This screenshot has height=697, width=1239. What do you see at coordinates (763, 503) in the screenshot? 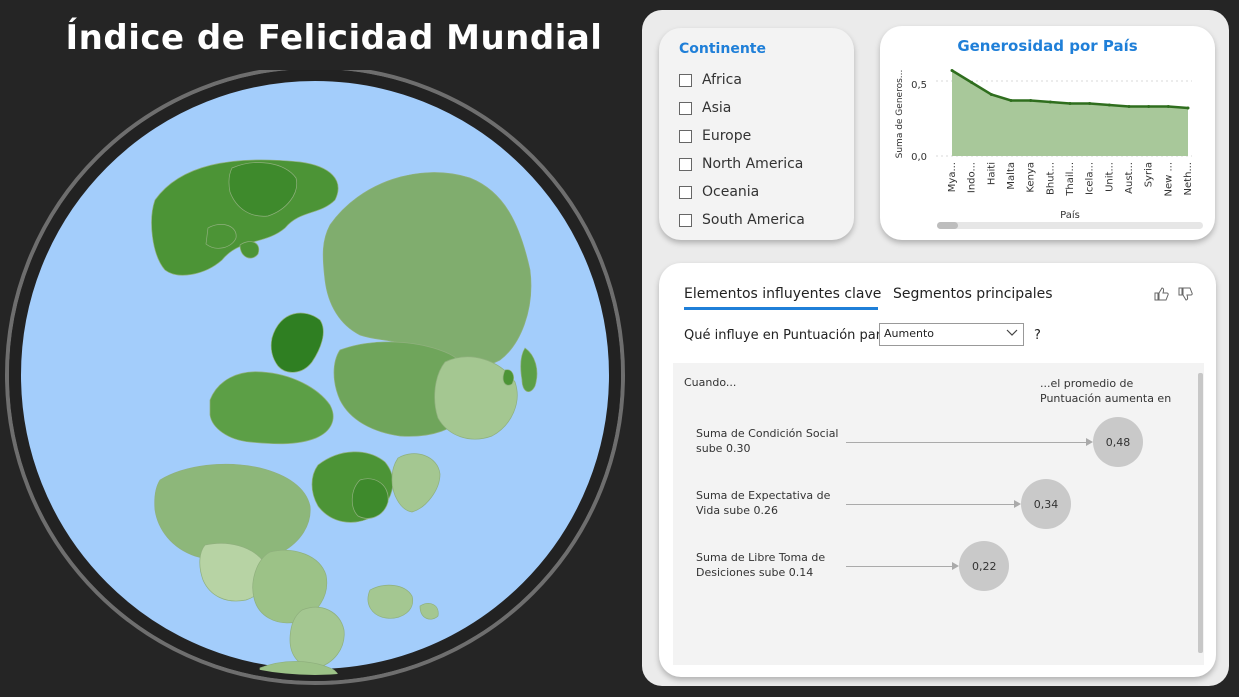
I see `influencer-label: Suma de Expectativa de Vida sube 0.26` at bounding box center [763, 503].